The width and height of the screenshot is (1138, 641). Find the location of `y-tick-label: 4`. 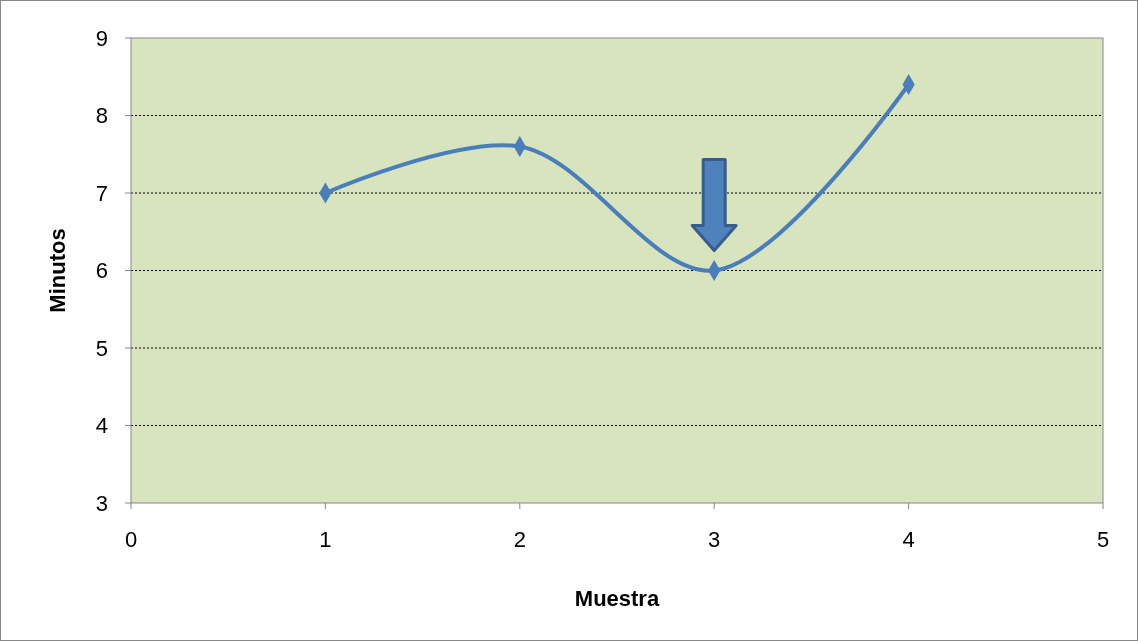

y-tick-label: 4 is located at coordinates (101, 426).